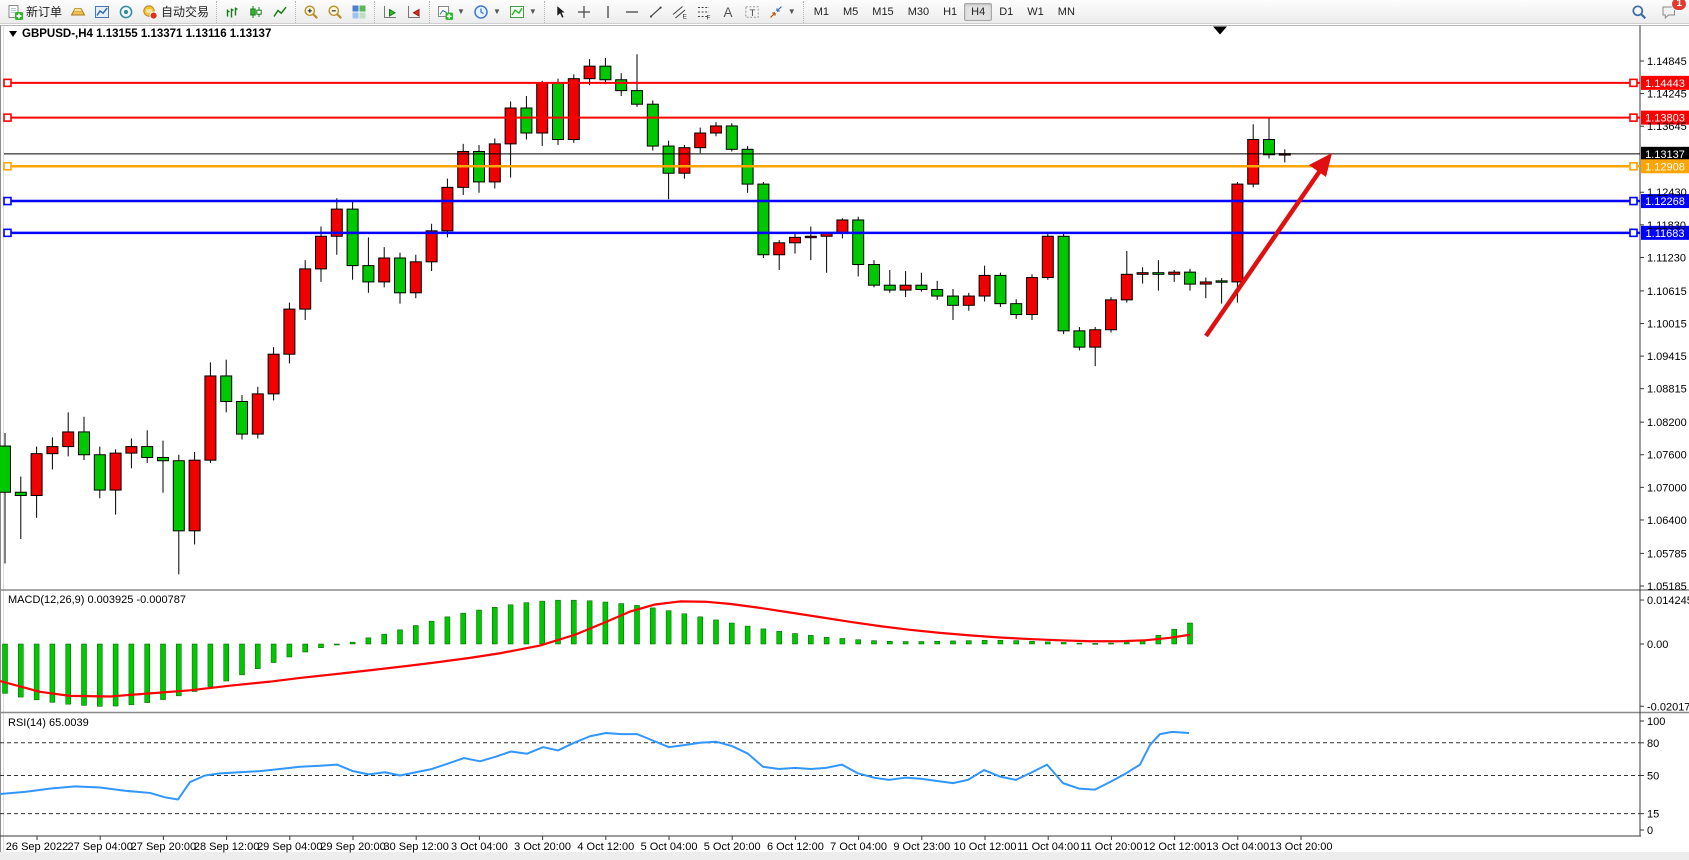 Image resolution: width=1689 pixels, height=860 pixels. I want to click on chart-shift-marker, so click(1220, 30).